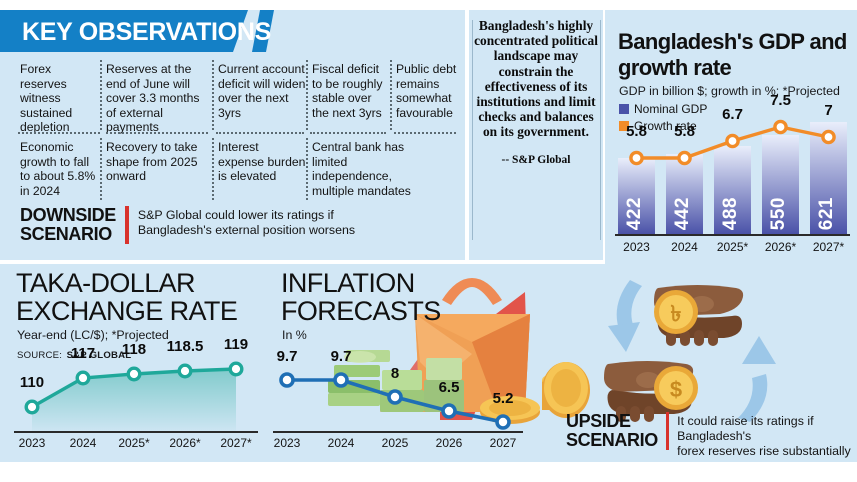 This screenshot has width=857, height=482. Describe the element at coordinates (472, 130) in the screenshot. I see `quote-rule-left` at that location.